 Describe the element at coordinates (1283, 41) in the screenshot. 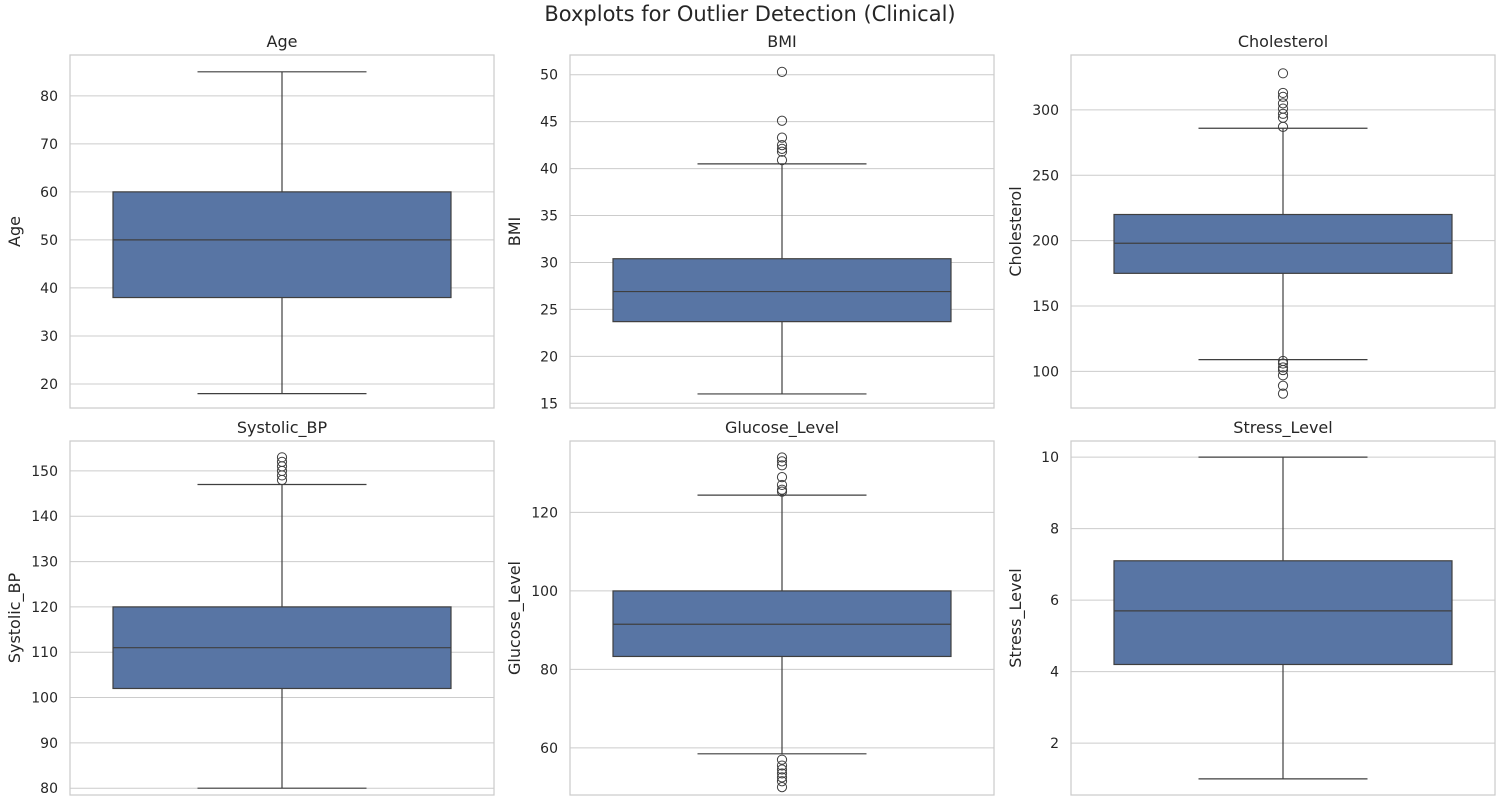

I see `panel-title: Cholesterol` at that location.